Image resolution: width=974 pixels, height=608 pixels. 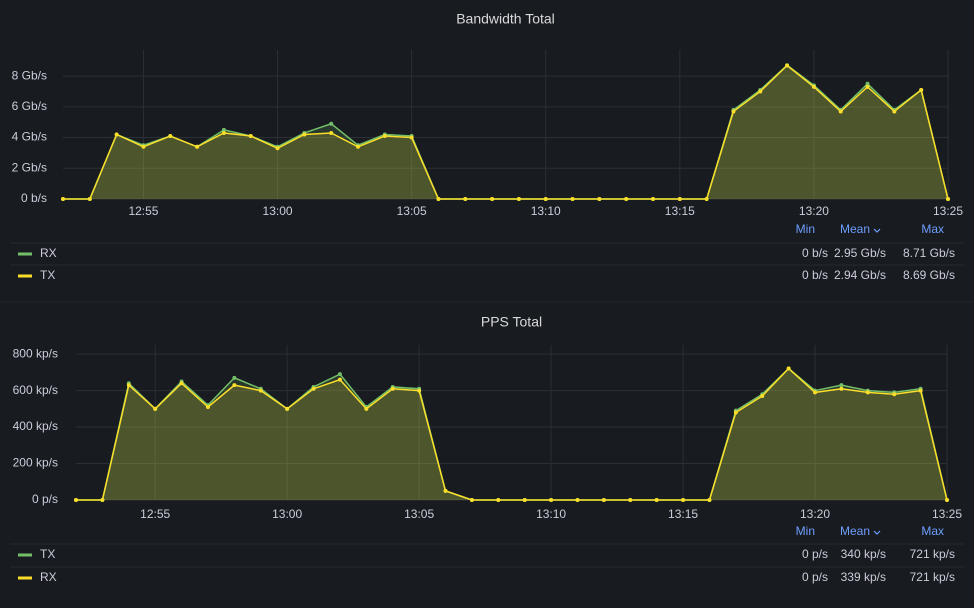 What do you see at coordinates (860, 275) in the screenshot?
I see `legend-stat: 2.94 Gb/s` at bounding box center [860, 275].